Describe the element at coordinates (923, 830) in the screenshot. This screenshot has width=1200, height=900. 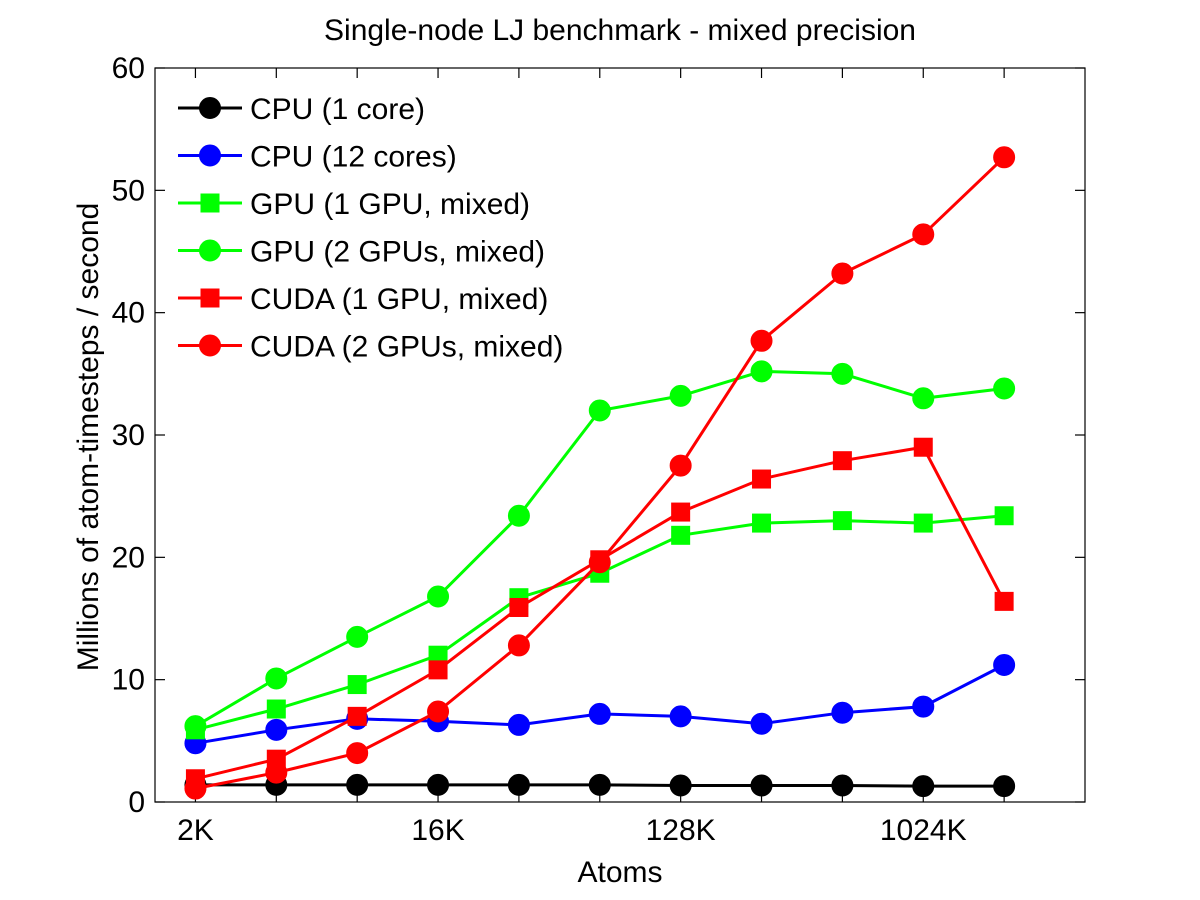
I see `x-tick-label: 1024K` at that location.